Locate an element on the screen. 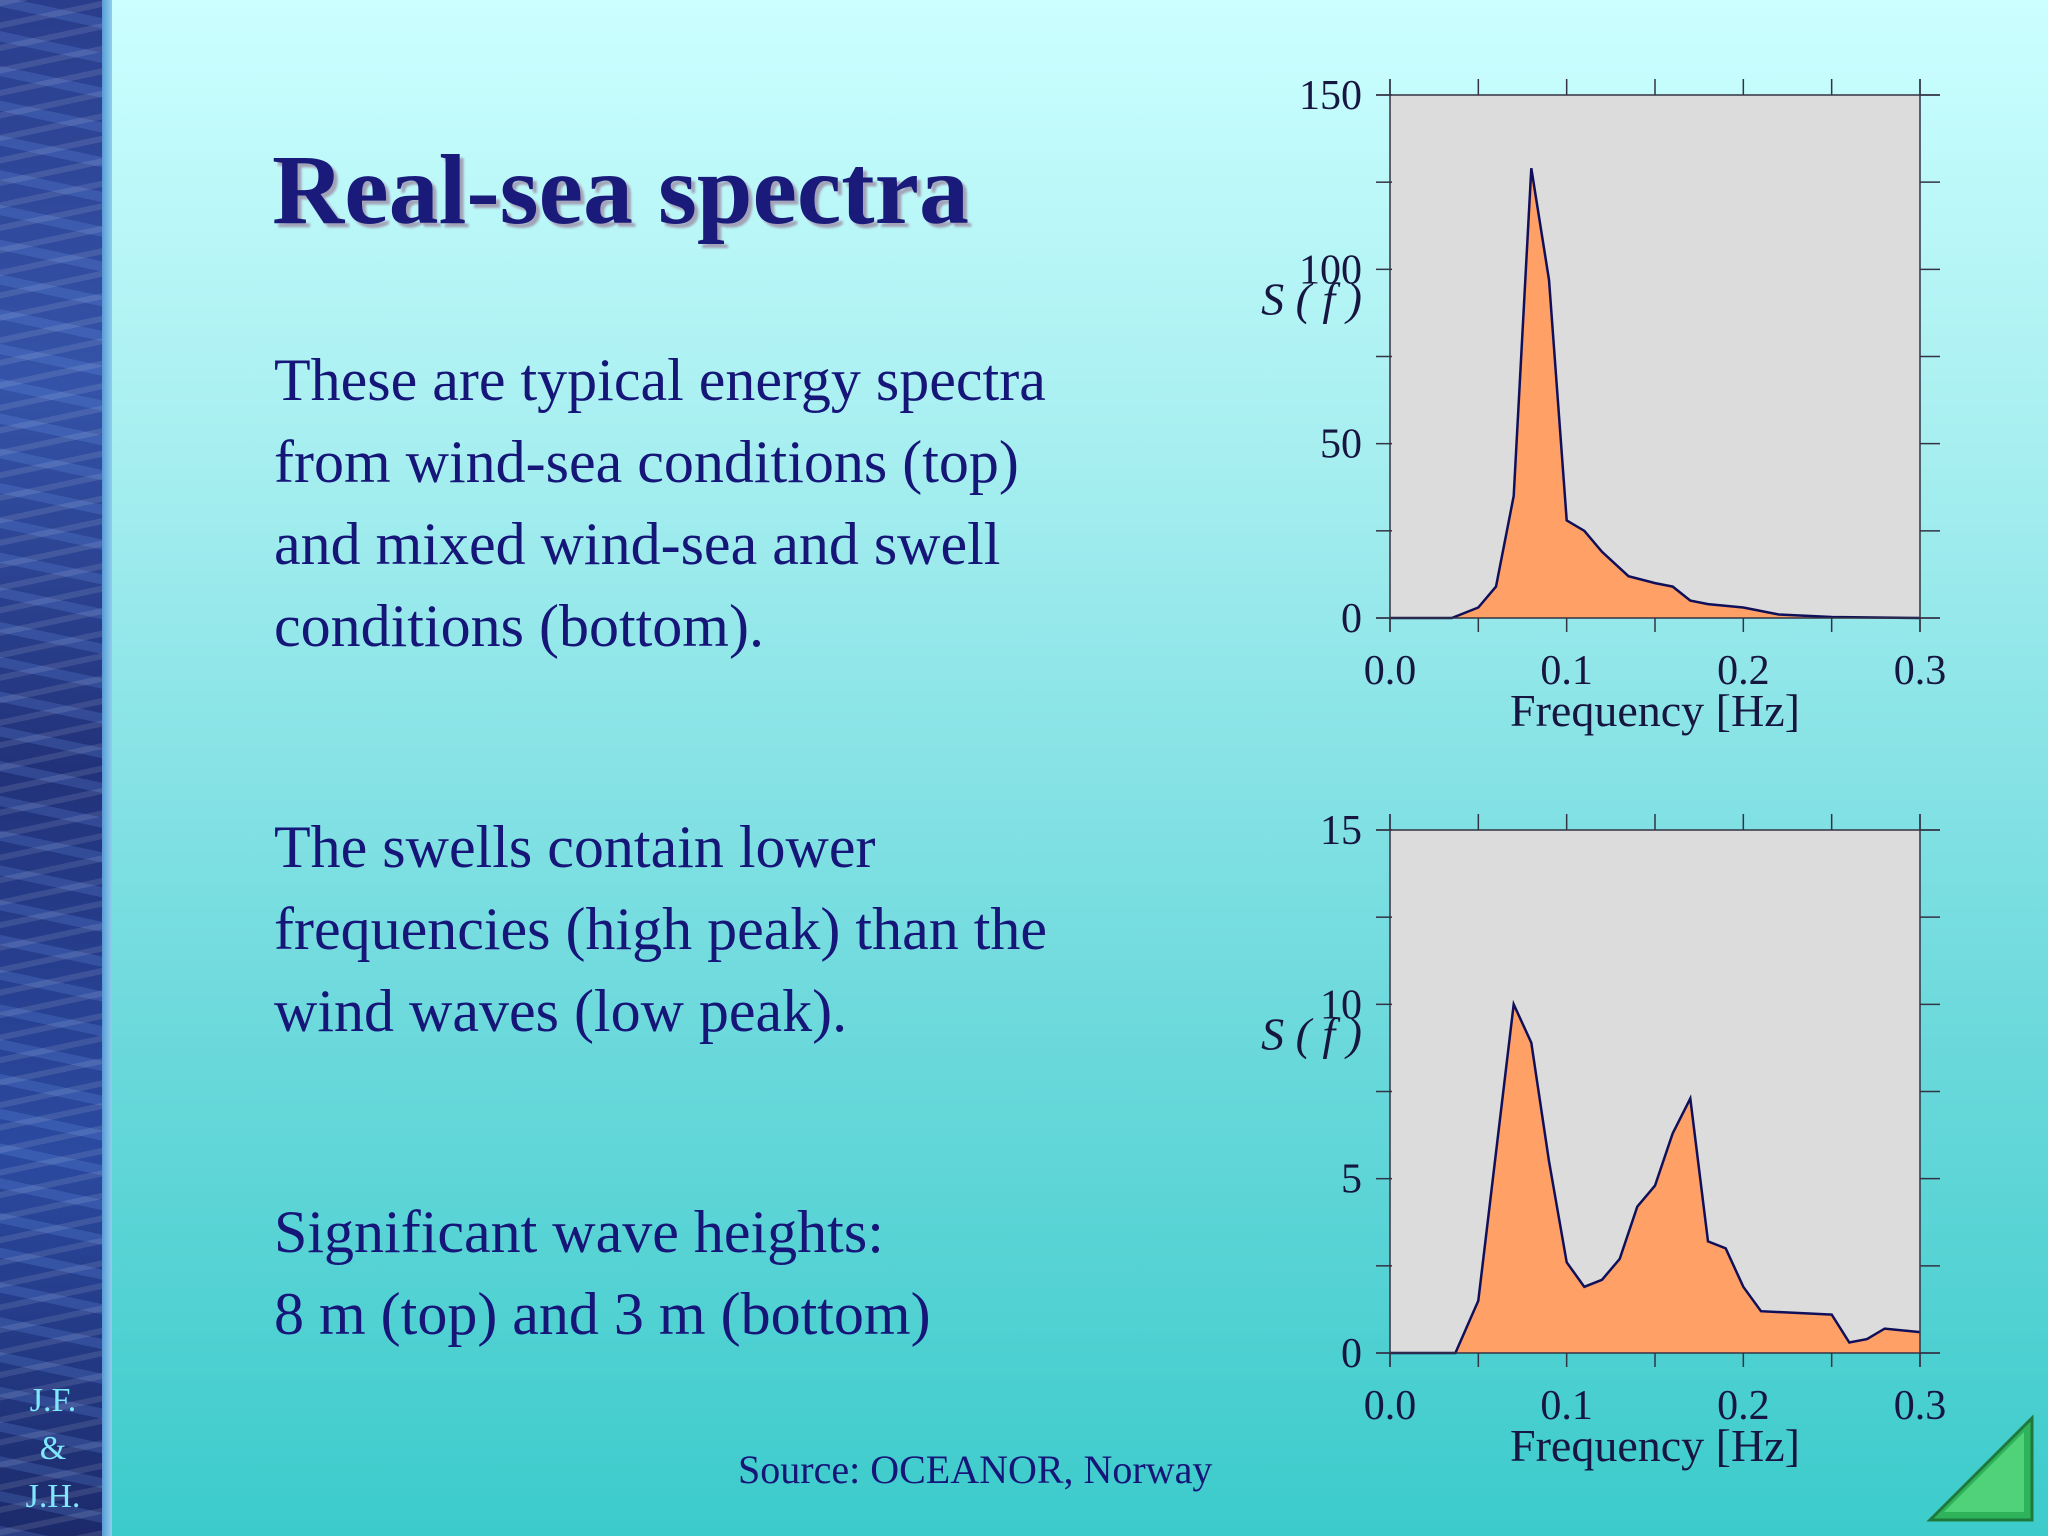  chart-mixed-sea-swell-svg: 0 5 10 15 0.0 0.1 0.2 0.3 S ( f ) Frequency [Hz] is located at coordinates (1604, 1139).